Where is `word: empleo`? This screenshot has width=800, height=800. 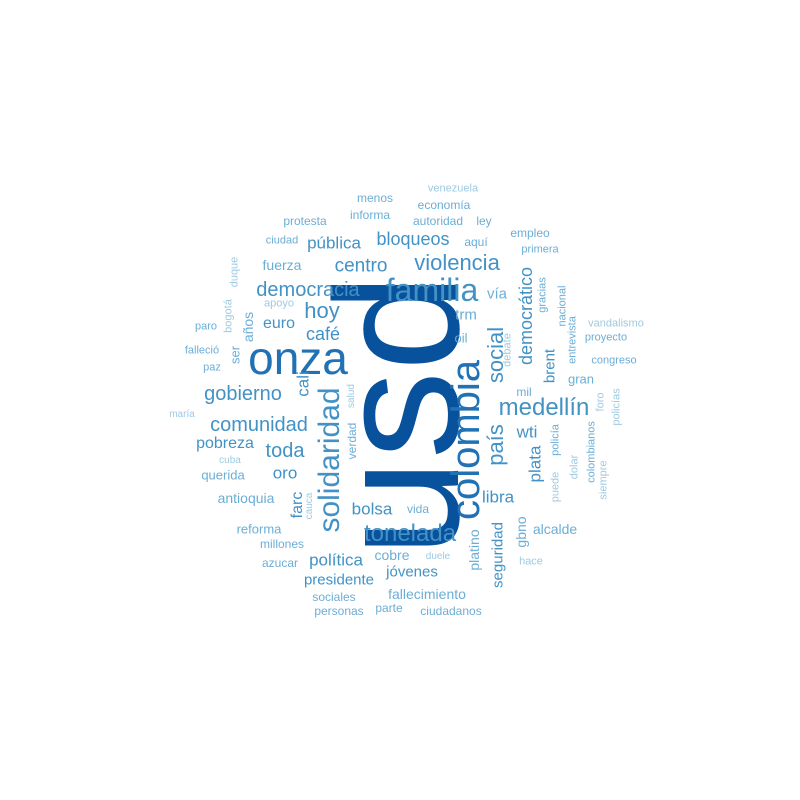 word: empleo is located at coordinates (530, 233).